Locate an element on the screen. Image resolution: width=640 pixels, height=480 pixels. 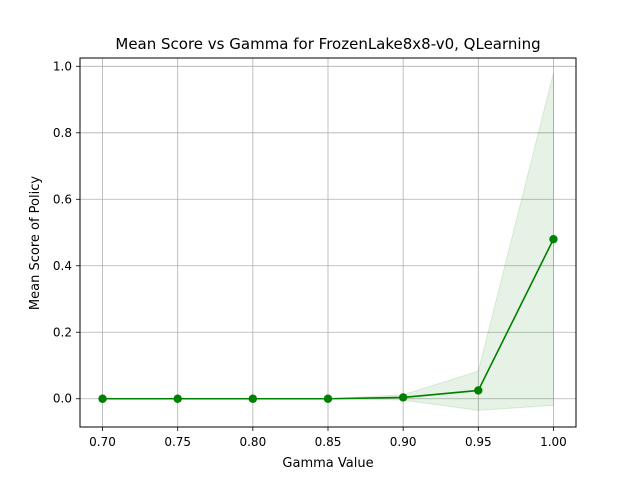
x-tick-label: 0.90 is located at coordinates (403, 442).